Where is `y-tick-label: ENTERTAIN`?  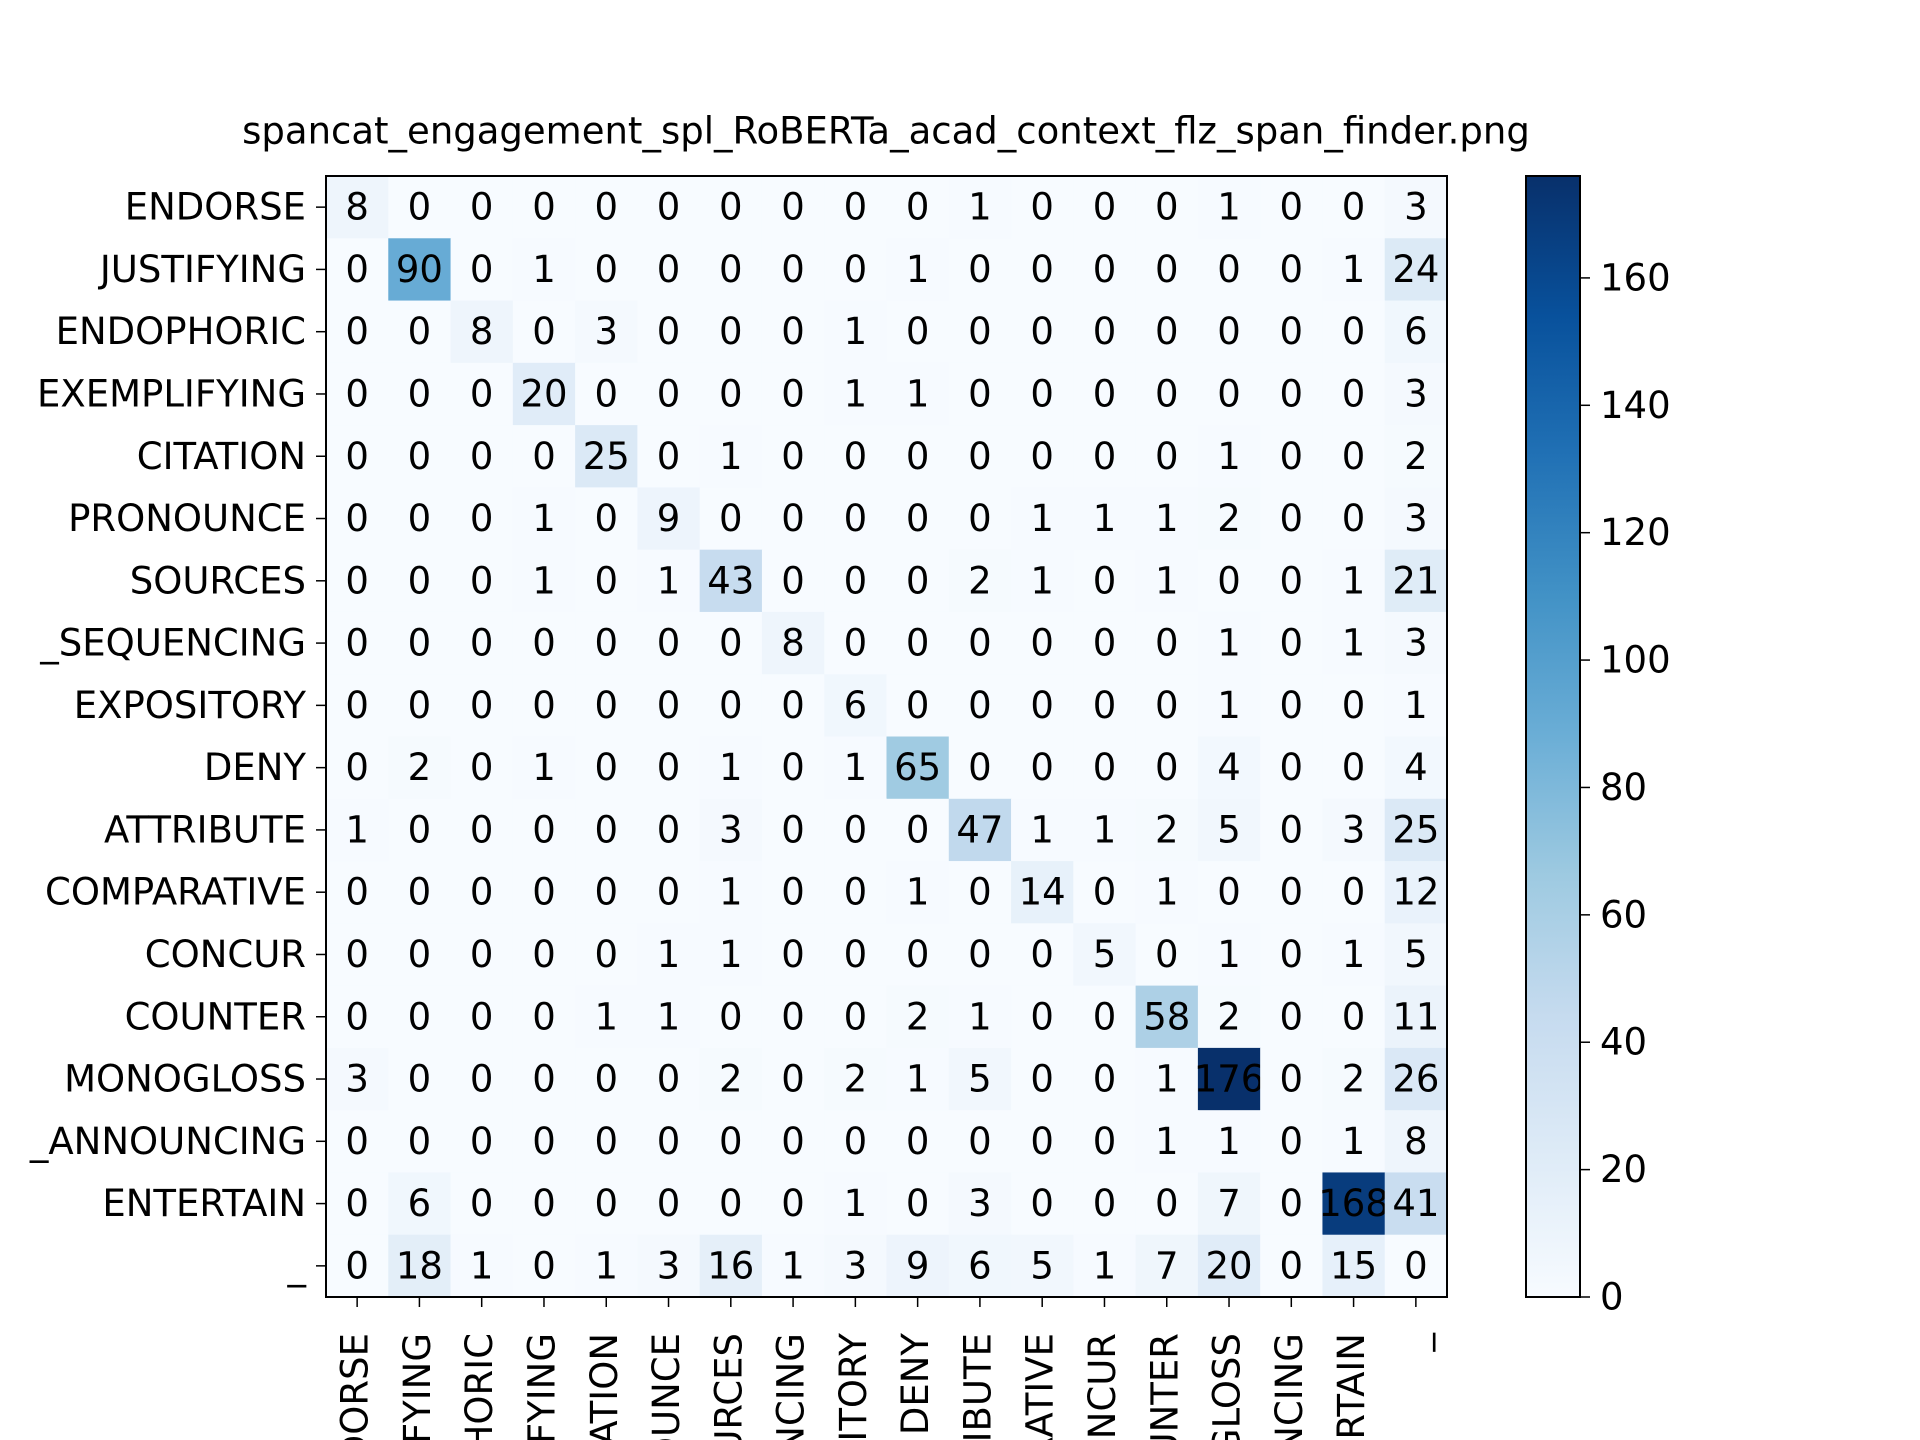 y-tick-label: ENTERTAIN is located at coordinates (204, 1203).